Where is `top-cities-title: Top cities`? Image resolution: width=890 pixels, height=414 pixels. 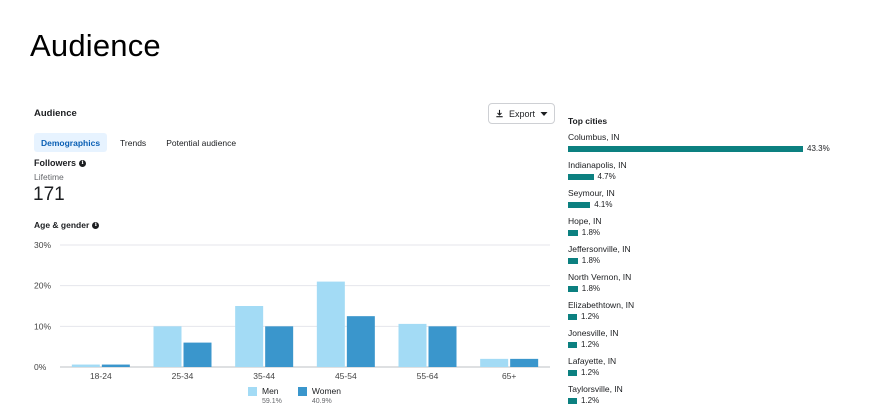
top-cities-title: Top cities is located at coordinates (588, 121).